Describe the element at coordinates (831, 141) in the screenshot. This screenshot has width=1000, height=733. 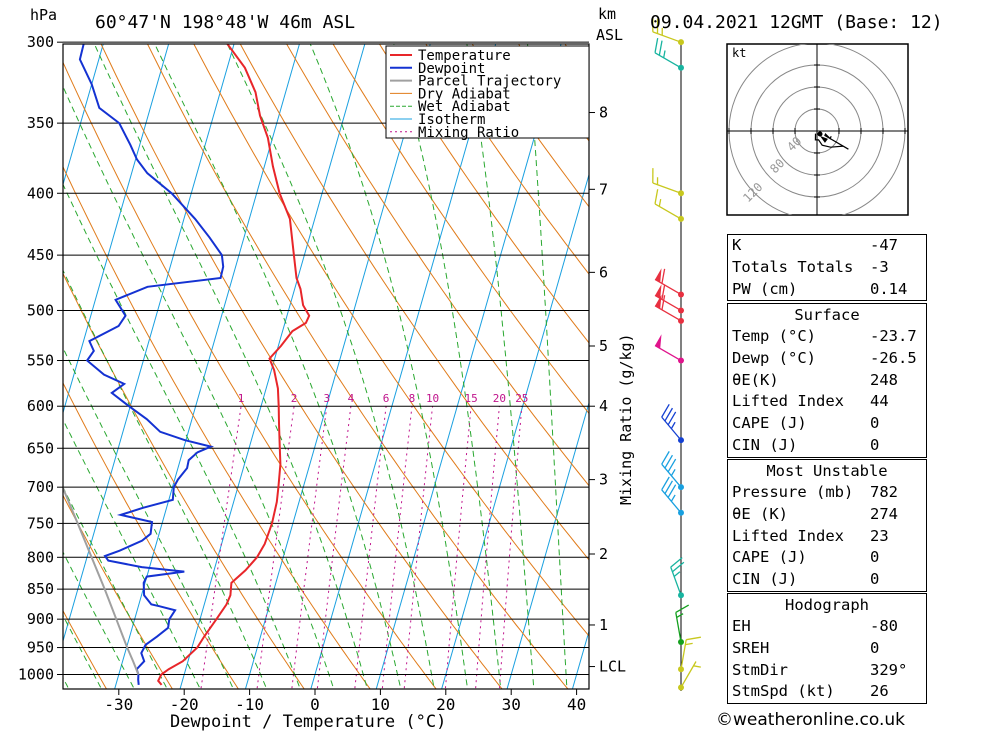
I see `hodograph-trace` at that location.